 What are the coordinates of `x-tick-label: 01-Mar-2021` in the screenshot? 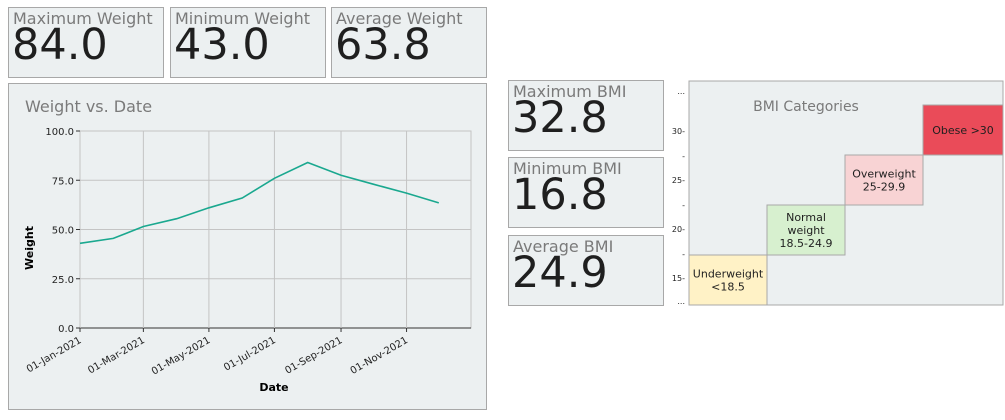 It's located at (116, 355).